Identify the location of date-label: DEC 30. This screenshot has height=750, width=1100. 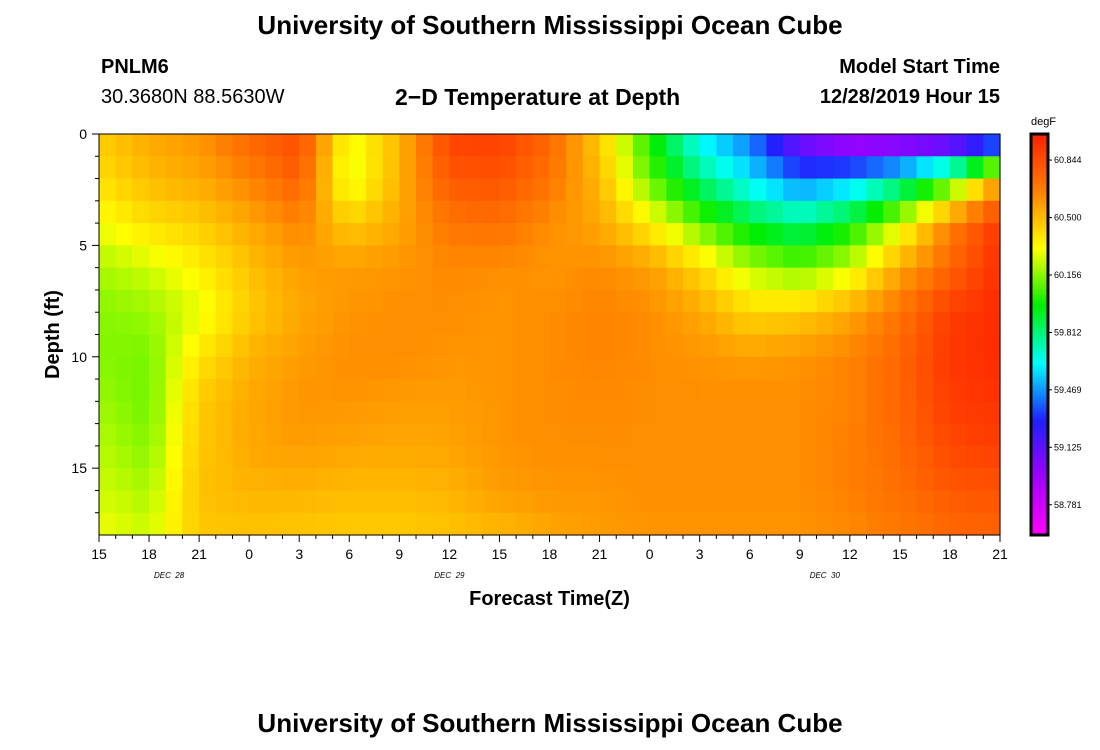
(825, 575).